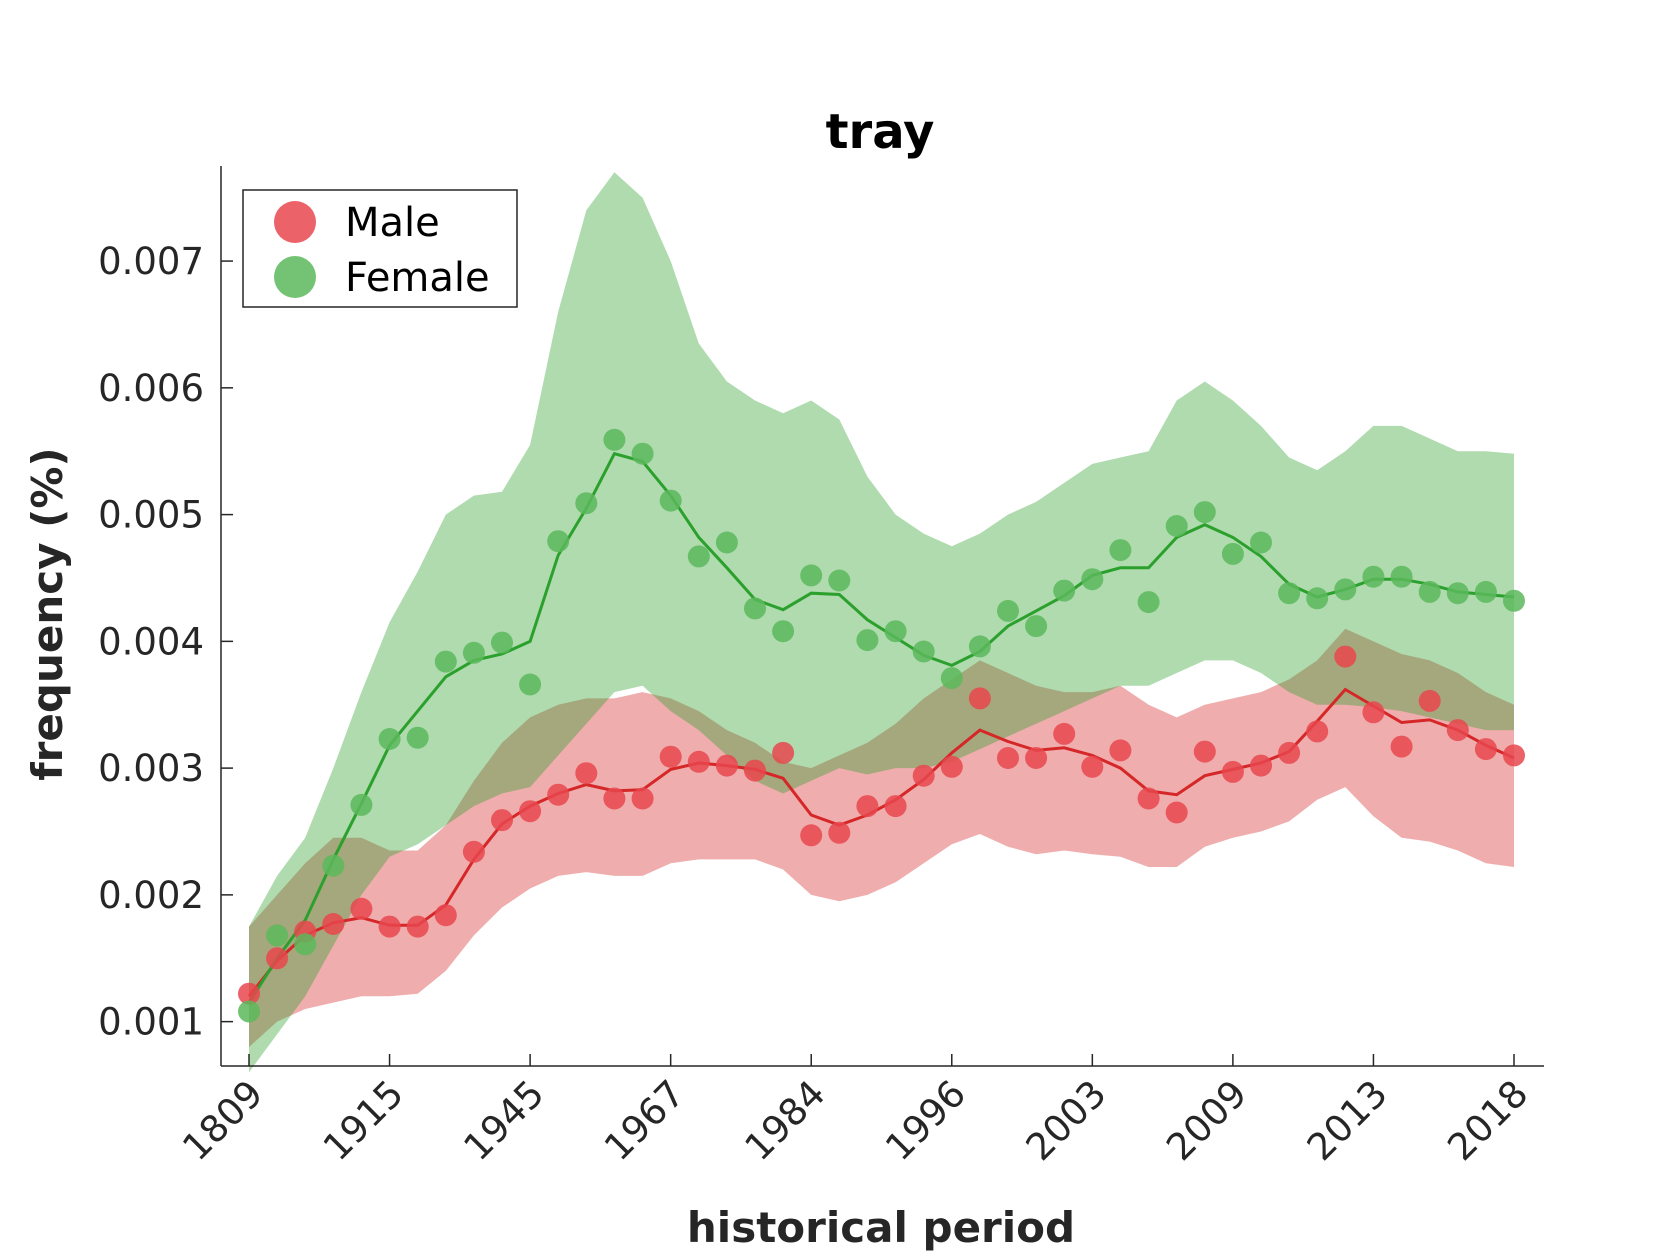 The image size is (1680, 1260). I want to click on x-tick-label: 2003, so click(1066, 1120).